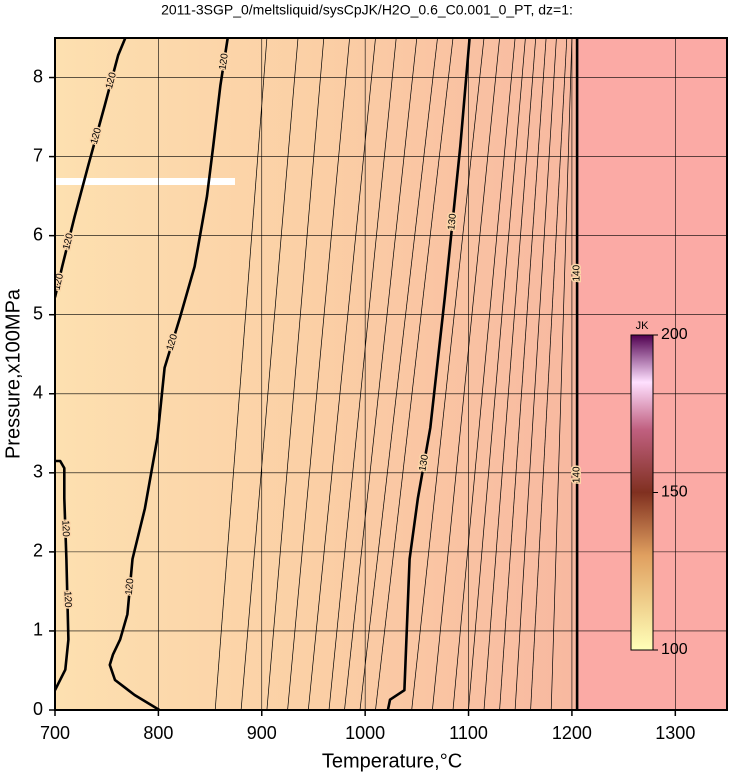 The image size is (734, 776). I want to click on x-tick-label: 700, so click(55, 733).